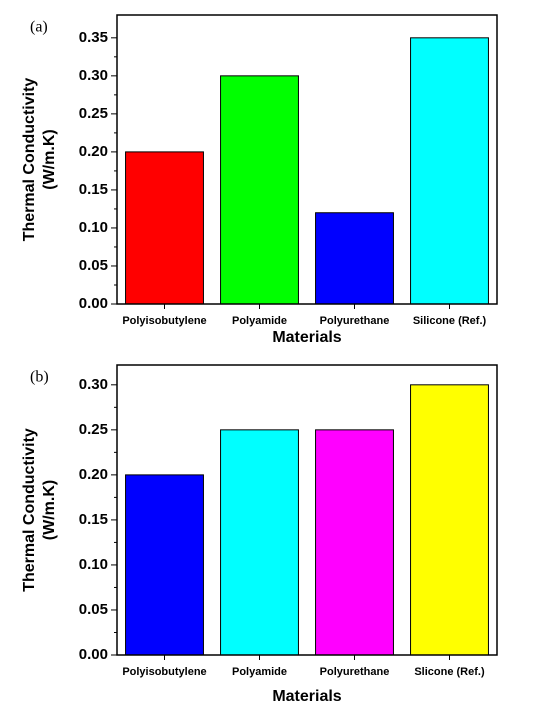 This screenshot has width=539, height=714. What do you see at coordinates (39, 27) in the screenshot?
I see `panel-label: (a)` at bounding box center [39, 27].